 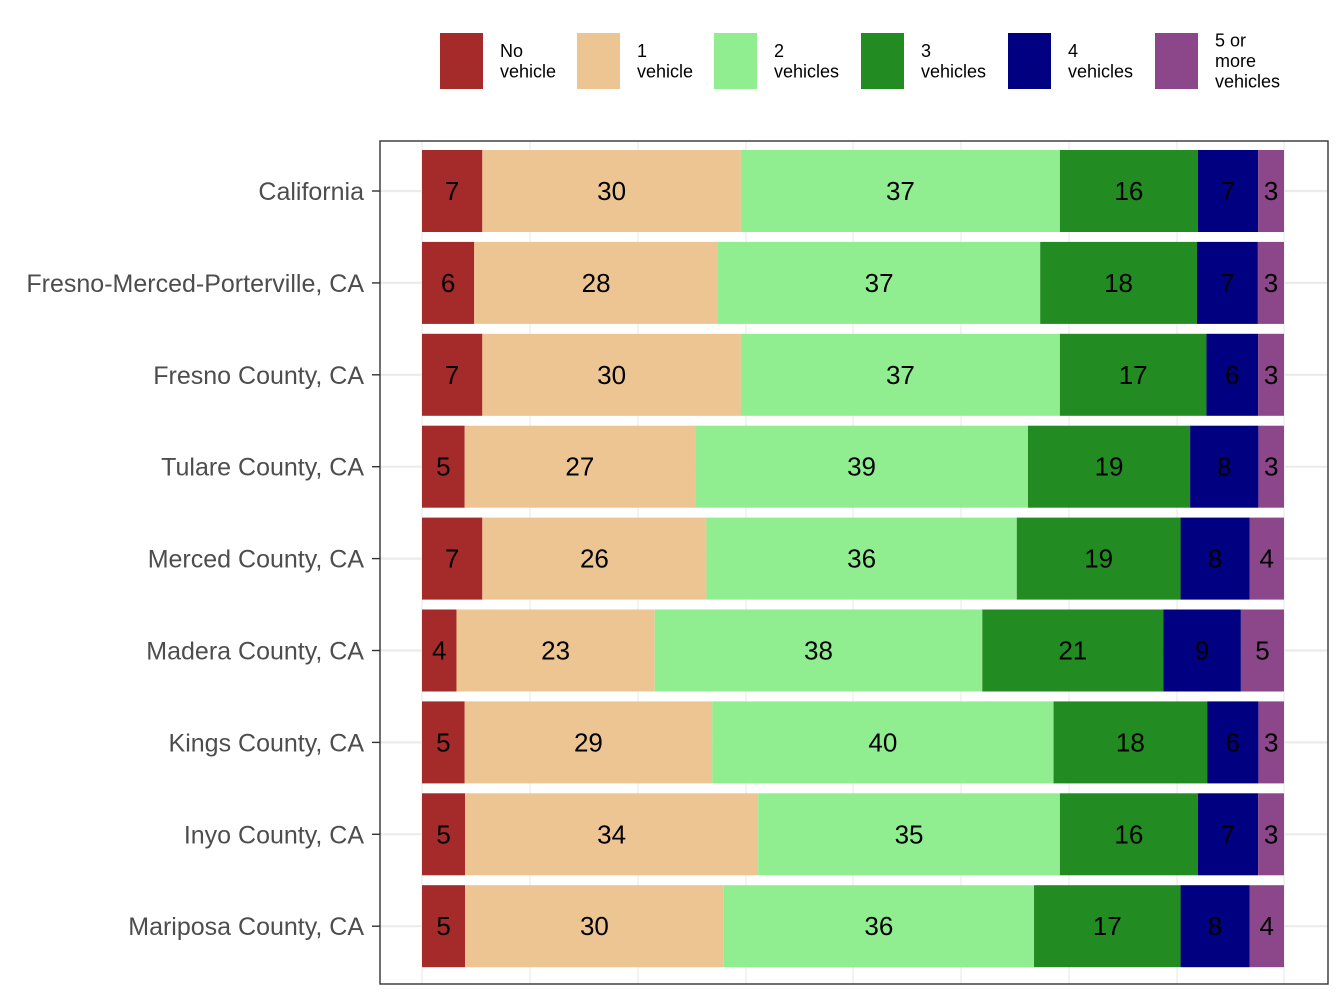 I want to click on data-label: 40, so click(x=882, y=742).